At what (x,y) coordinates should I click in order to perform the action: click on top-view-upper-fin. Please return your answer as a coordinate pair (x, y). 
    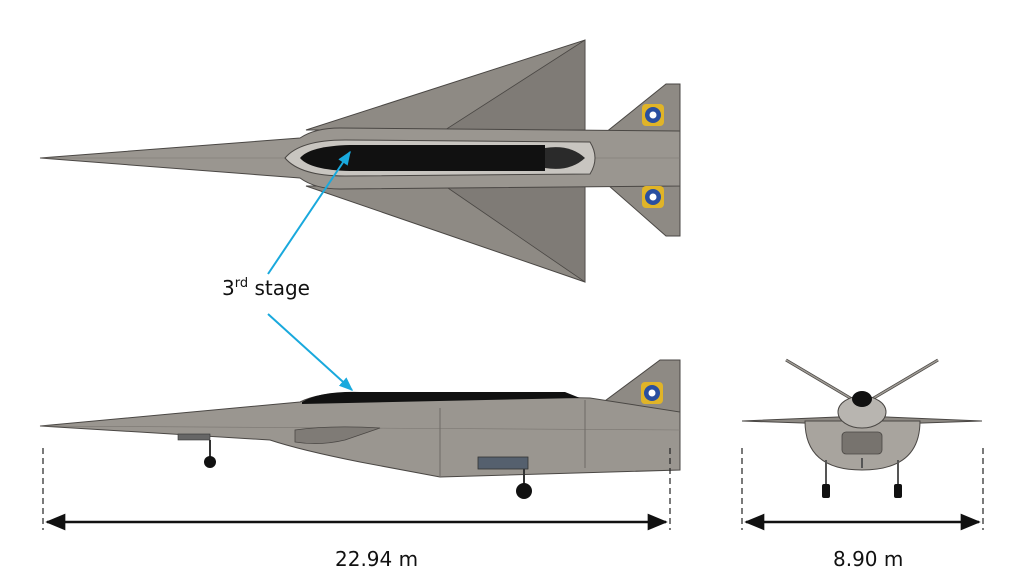
    Looking at the image, I should click on (639, 110).